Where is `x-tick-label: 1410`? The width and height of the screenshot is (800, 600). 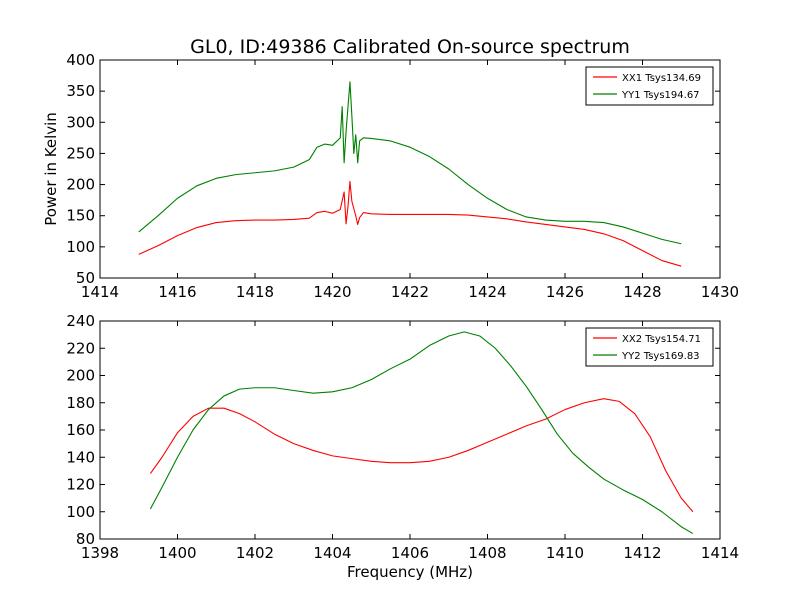
x-tick-label: 1410 is located at coordinates (565, 553).